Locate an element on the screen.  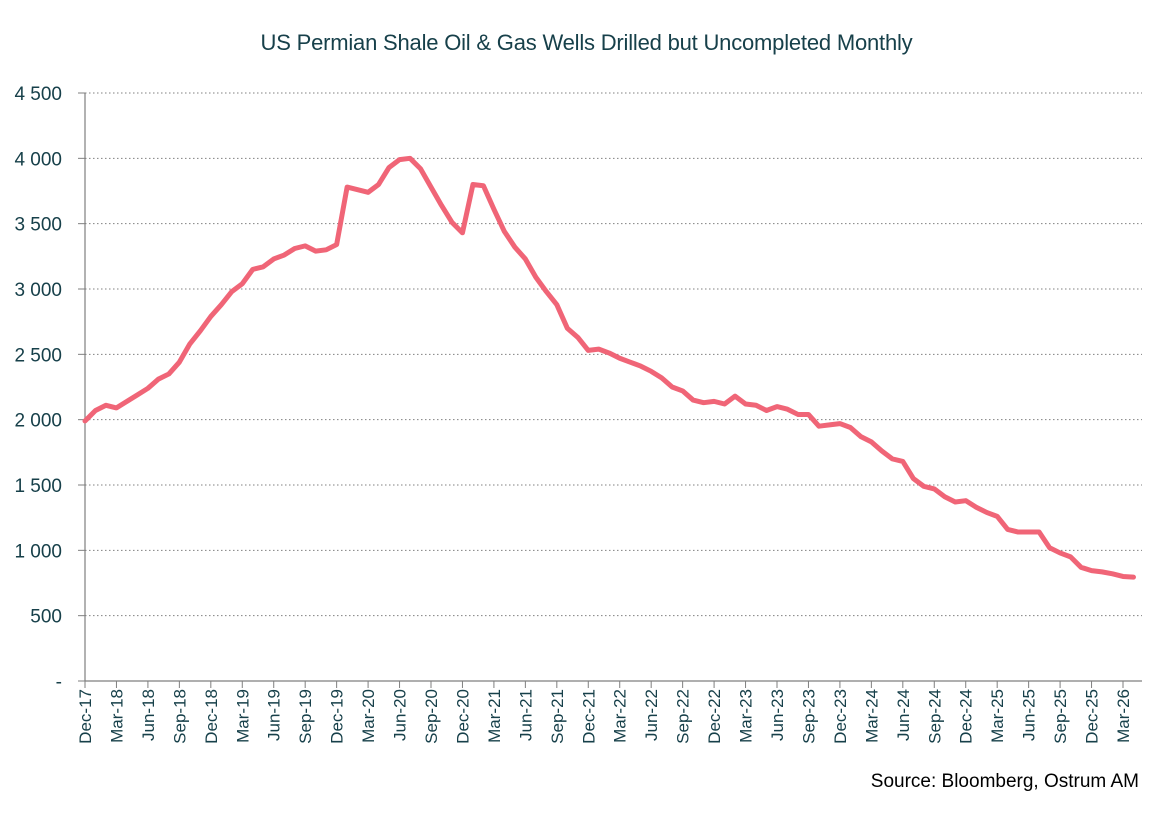
x-tick-label: Sep-21 is located at coordinates (557, 716).